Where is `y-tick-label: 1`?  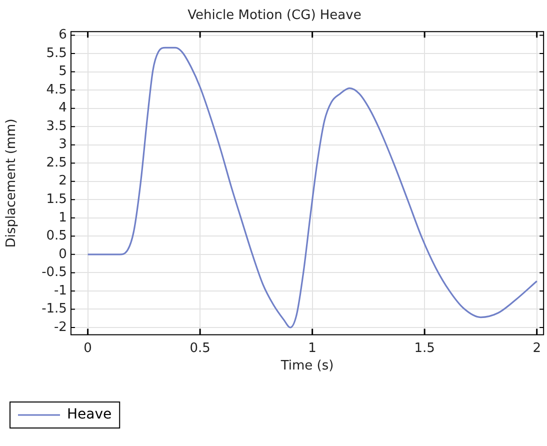 y-tick-label: 1 is located at coordinates (62, 218).